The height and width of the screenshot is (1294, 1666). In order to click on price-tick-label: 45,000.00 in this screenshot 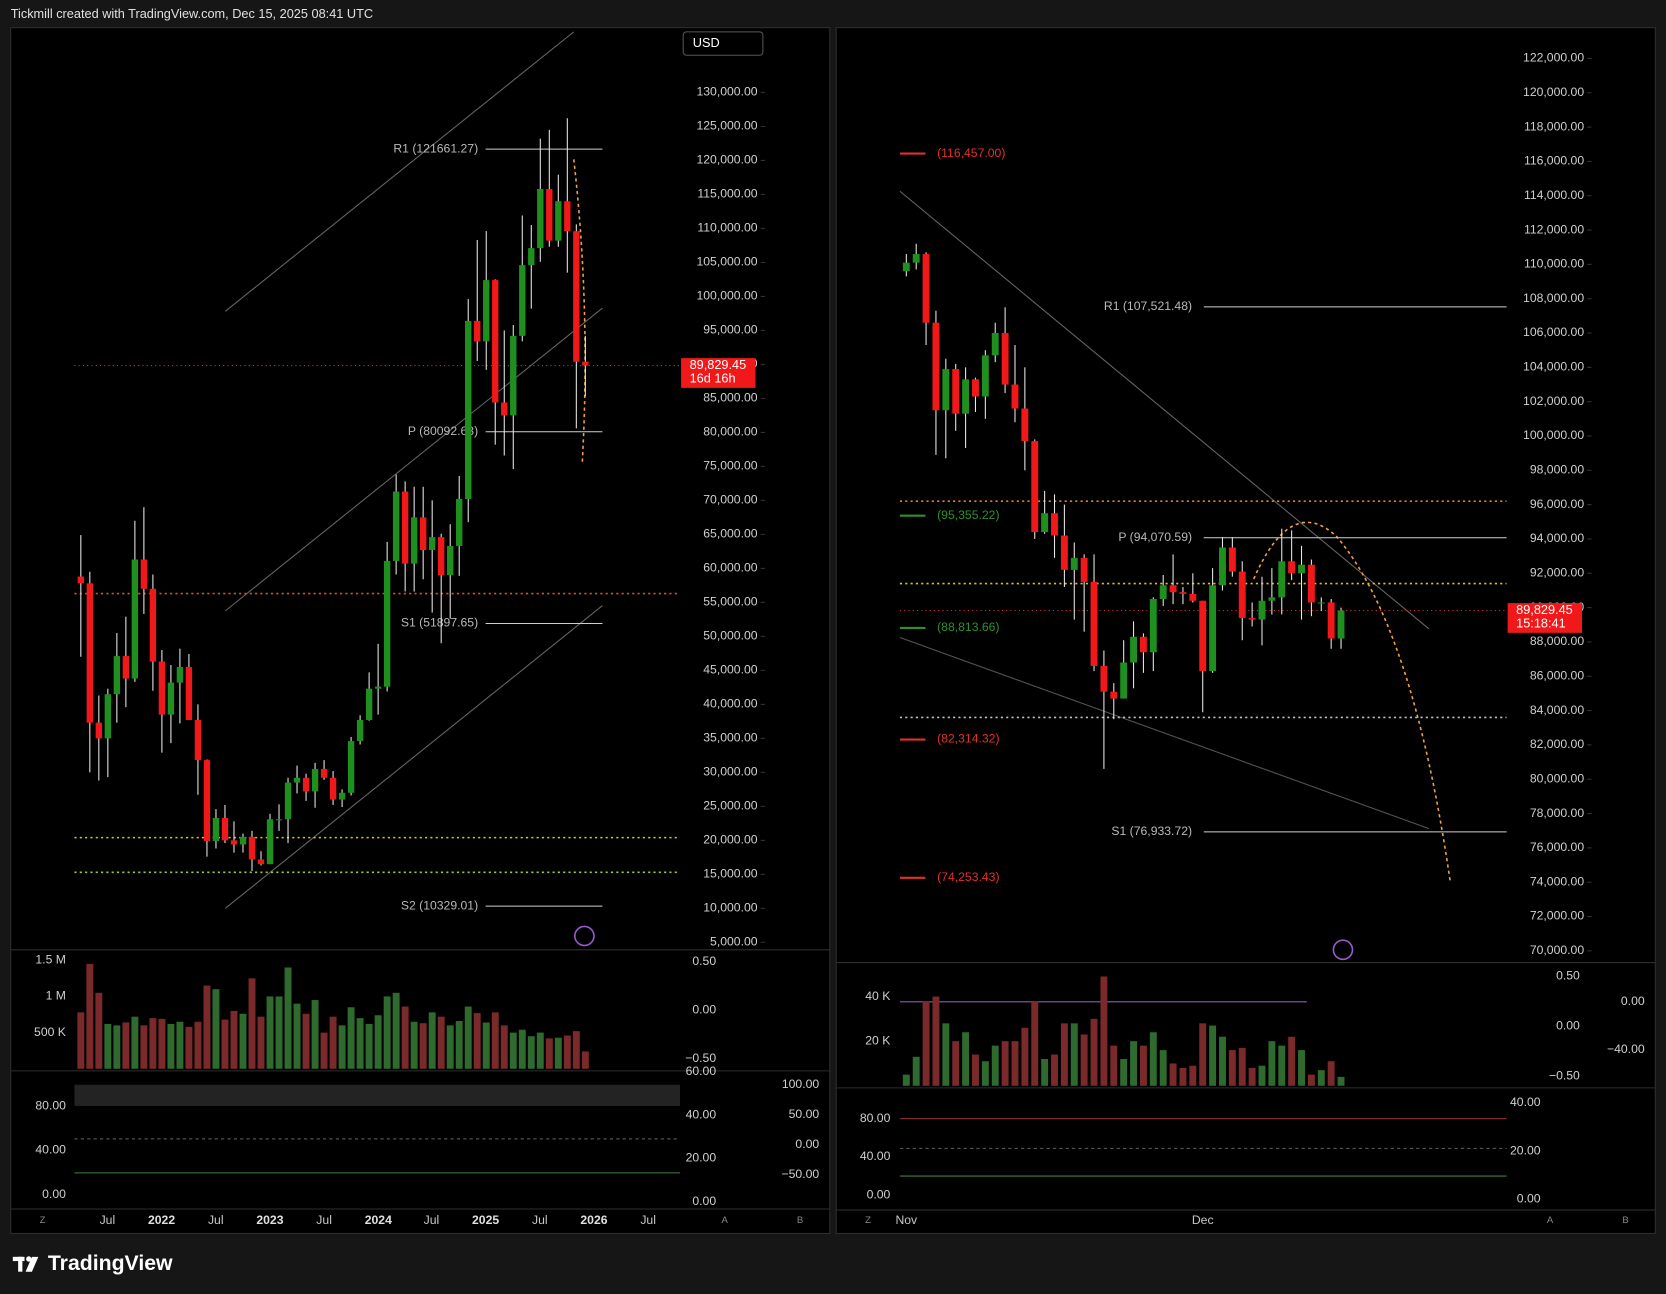, I will do `click(730, 670)`.